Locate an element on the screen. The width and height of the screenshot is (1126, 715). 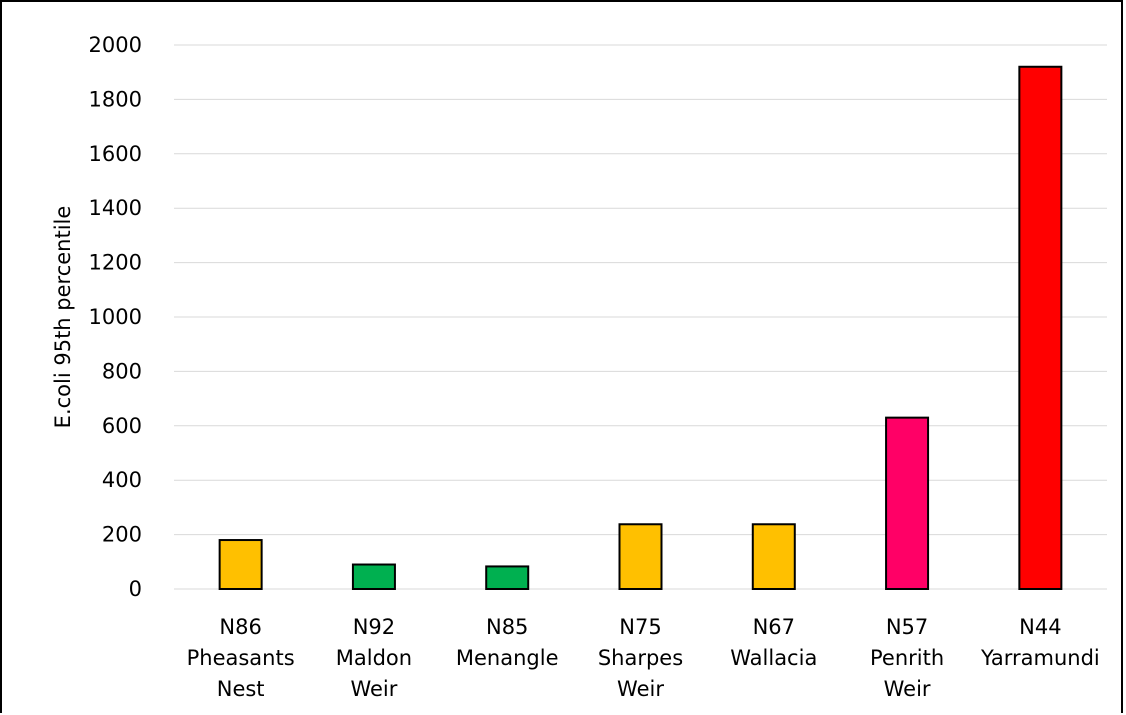
x-tick-label: N44 Yarramundi is located at coordinates (1040, 642).